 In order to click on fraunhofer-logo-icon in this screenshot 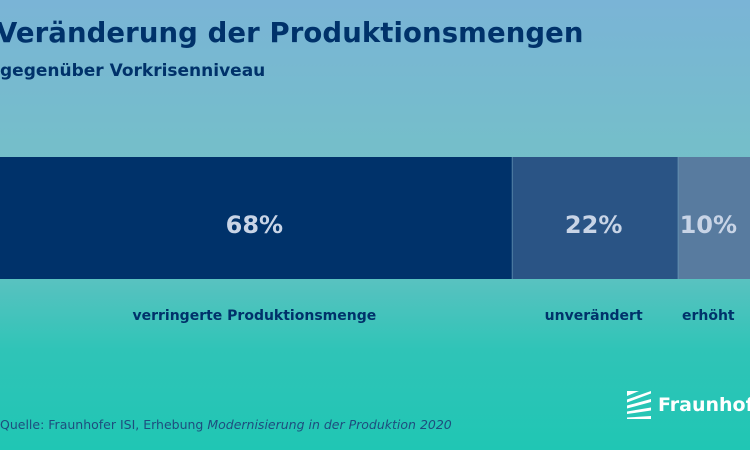, I will do `click(639, 405)`.